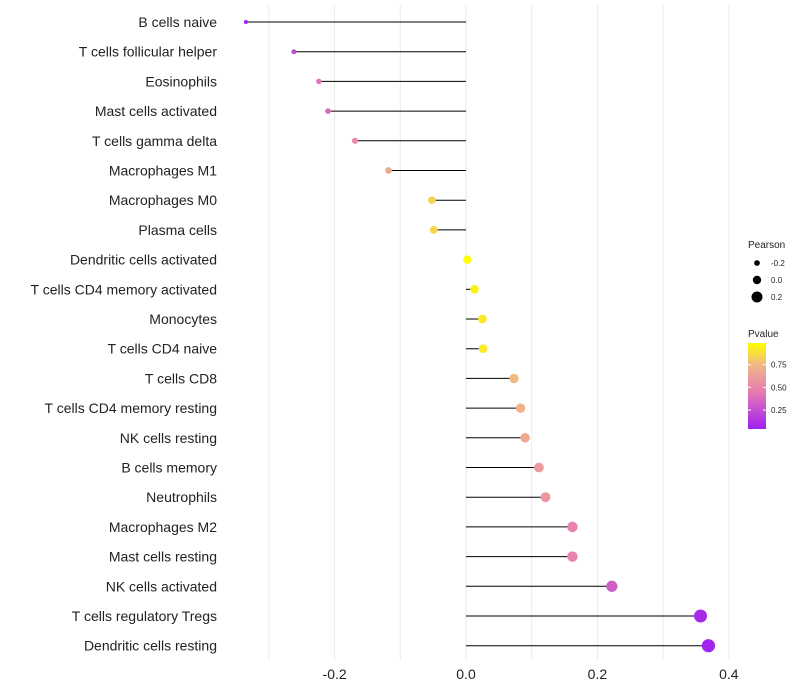 This screenshot has width=800, height=700. Describe the element at coordinates (181, 378) in the screenshot. I see `category-label: T cells CD8` at that location.